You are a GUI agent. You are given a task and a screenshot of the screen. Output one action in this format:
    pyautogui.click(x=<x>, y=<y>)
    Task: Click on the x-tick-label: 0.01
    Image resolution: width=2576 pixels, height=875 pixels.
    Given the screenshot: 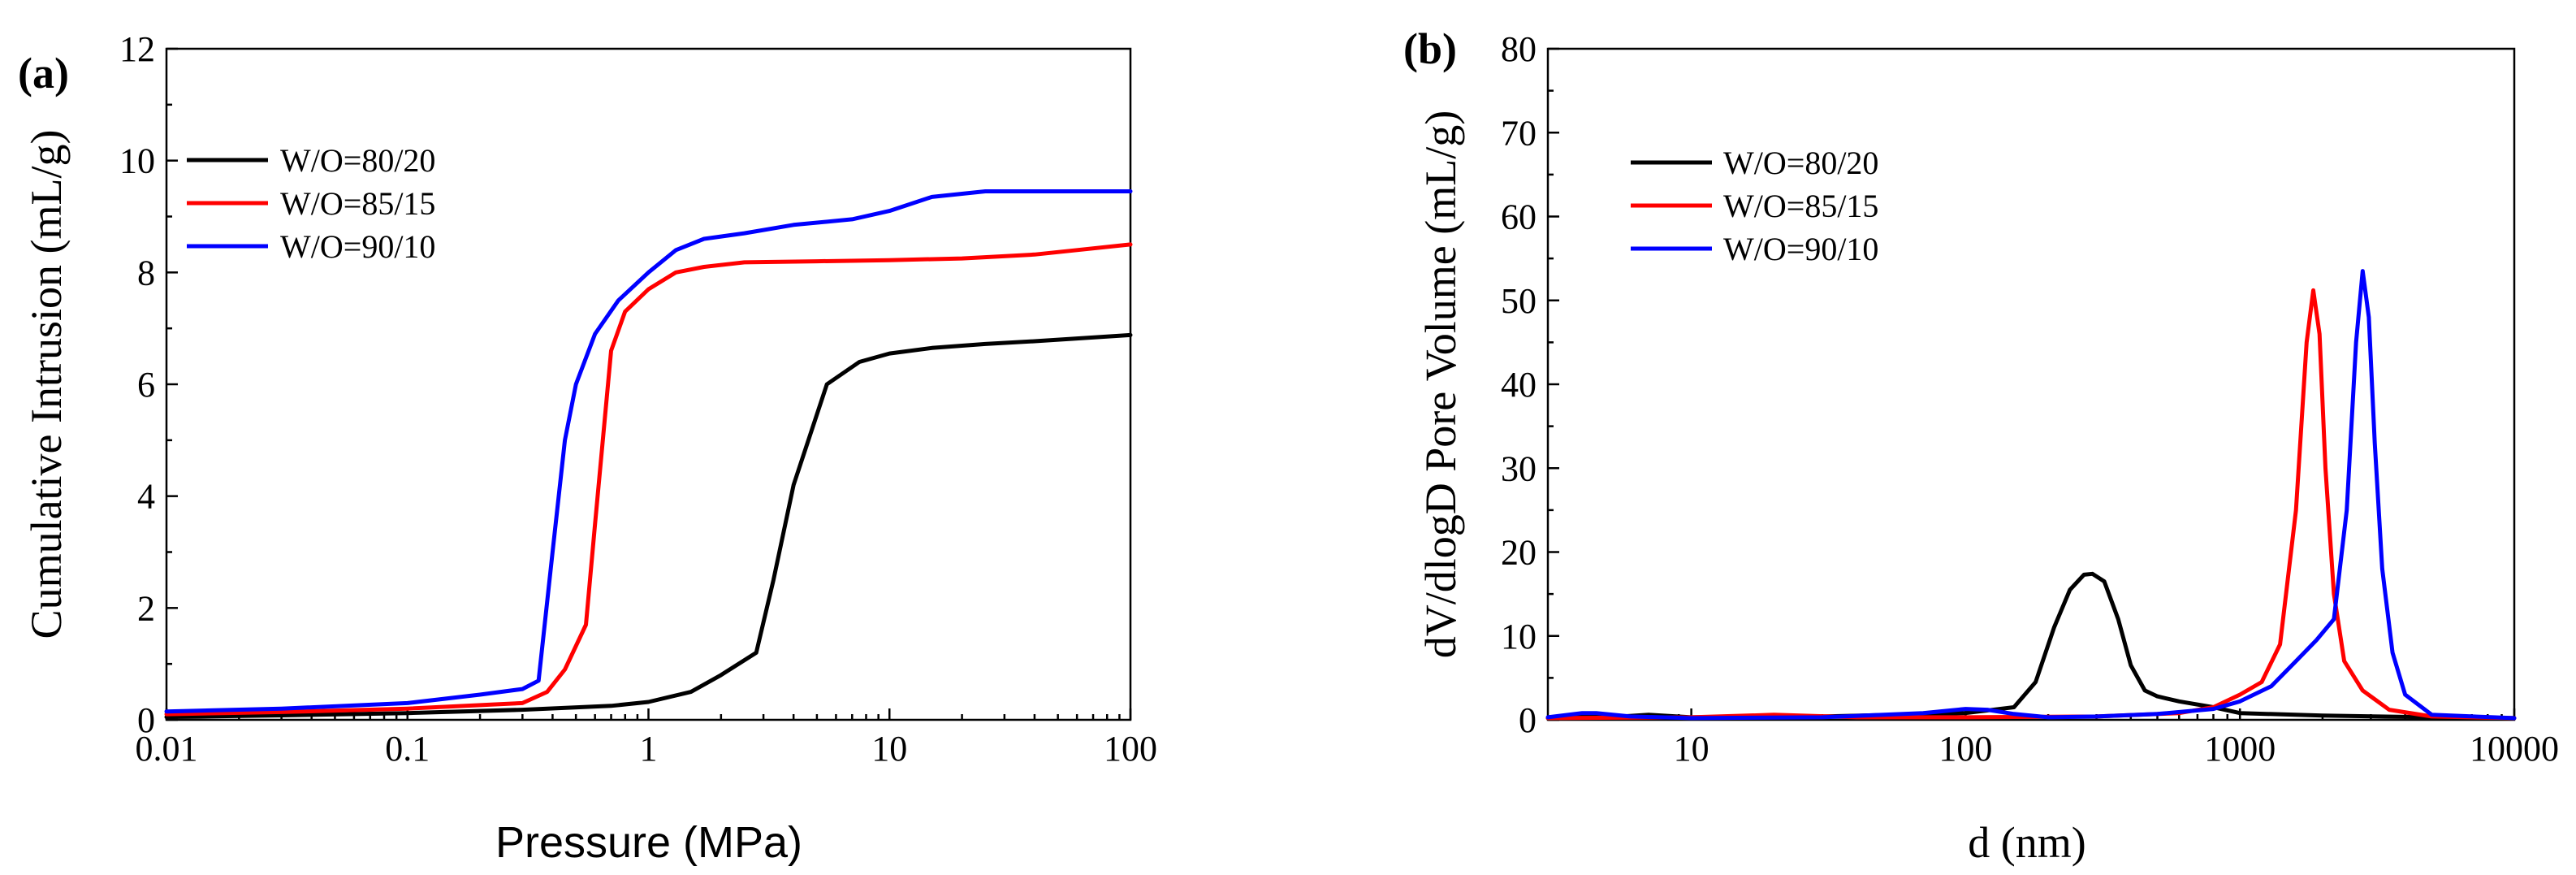 What is the action you would take?
    pyautogui.click(x=167, y=749)
    